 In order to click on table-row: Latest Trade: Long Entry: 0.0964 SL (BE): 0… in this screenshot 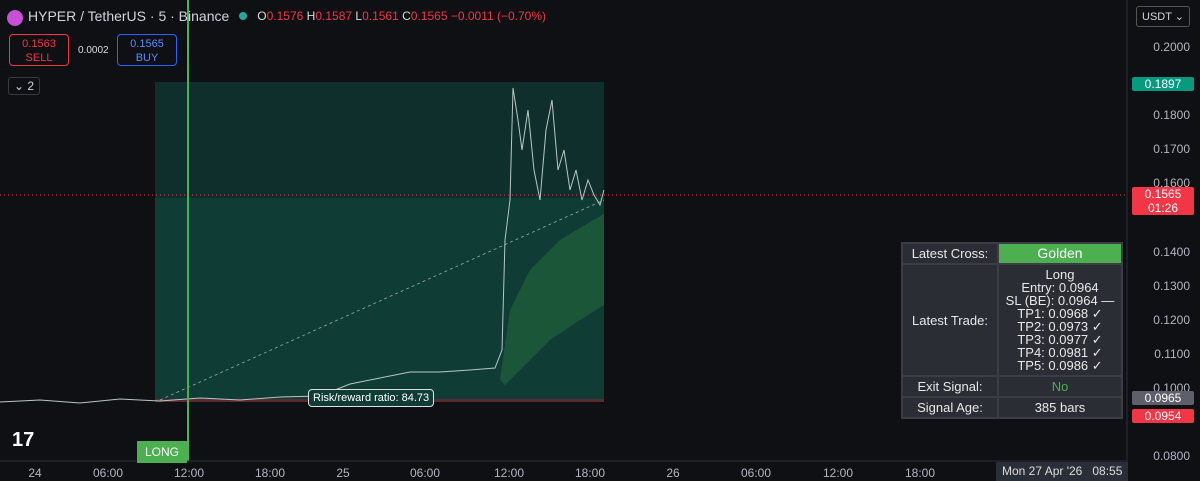, I will do `click(1012, 320)`.